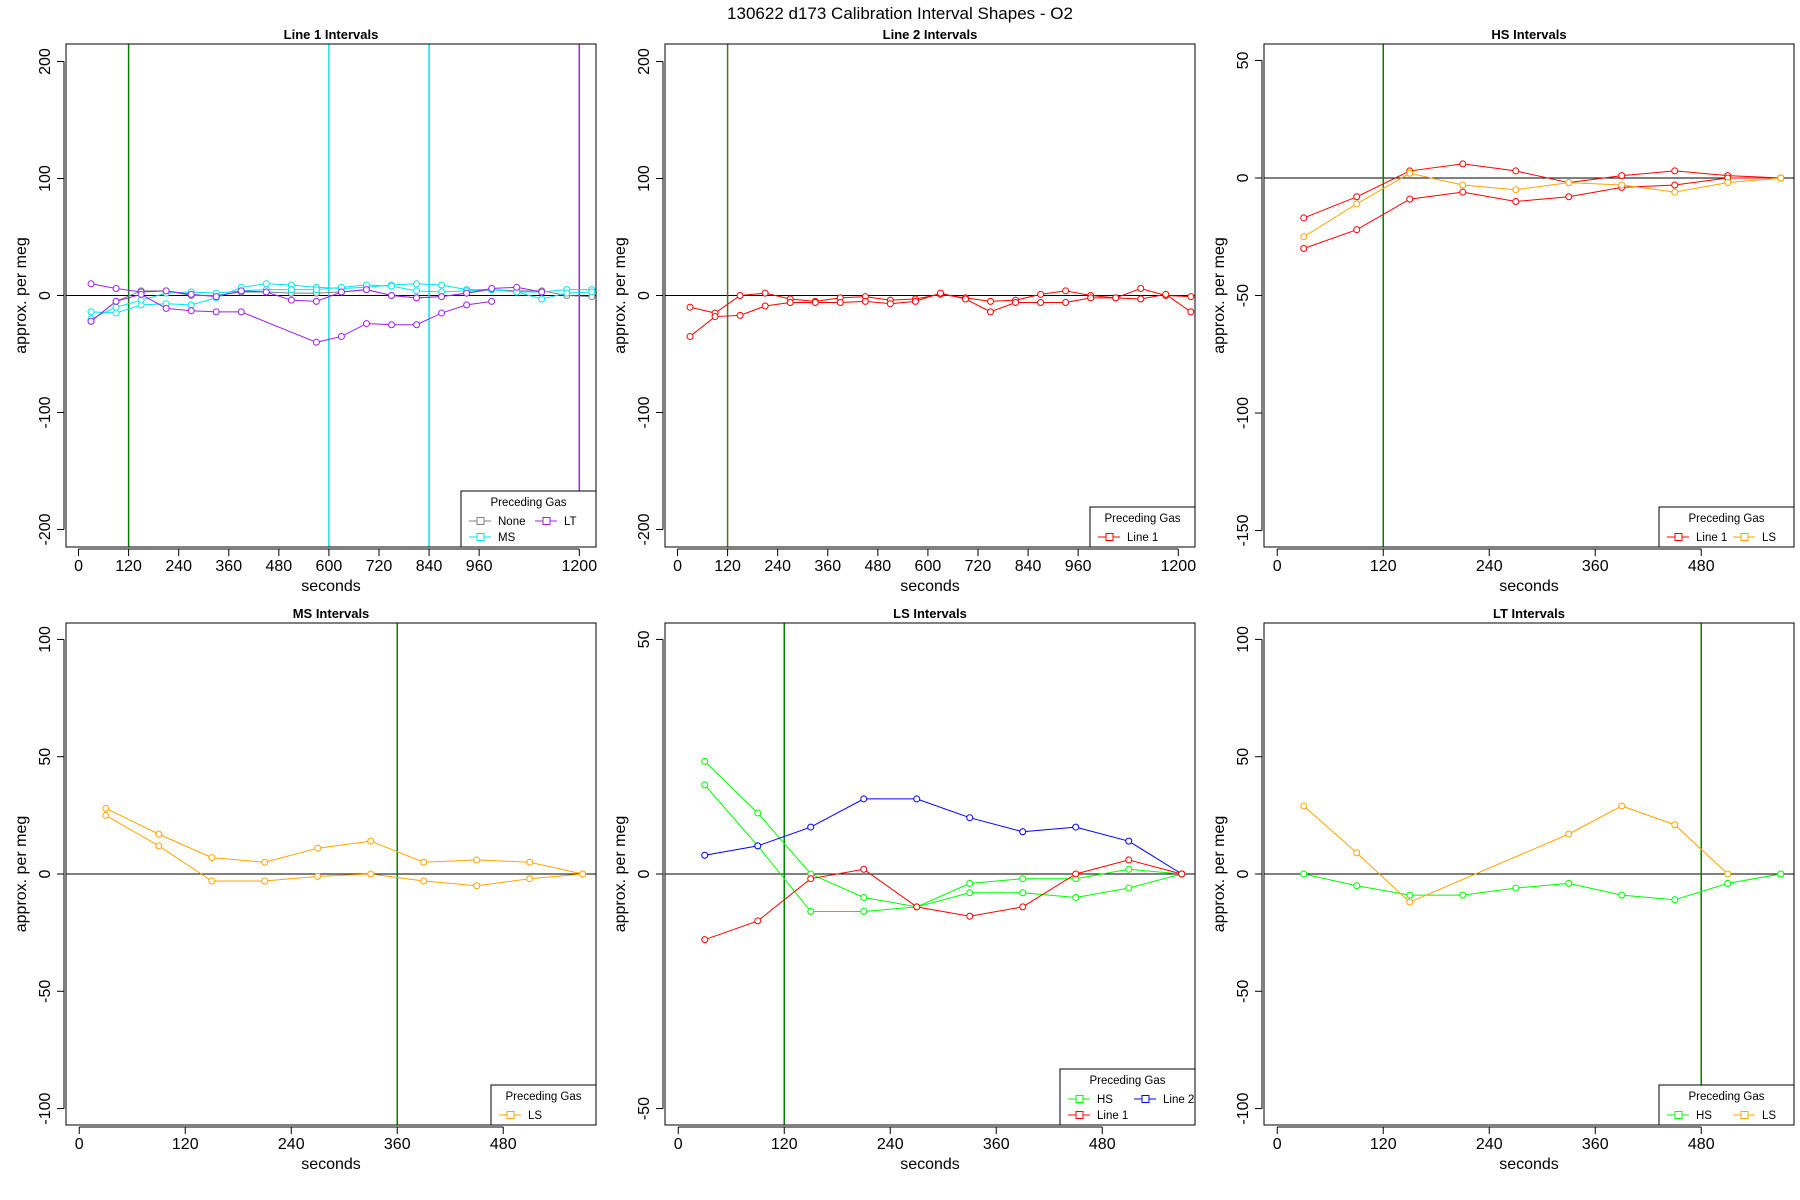  Describe the element at coordinates (1383, 566) in the screenshot. I see `x-tick-label: 120` at that location.